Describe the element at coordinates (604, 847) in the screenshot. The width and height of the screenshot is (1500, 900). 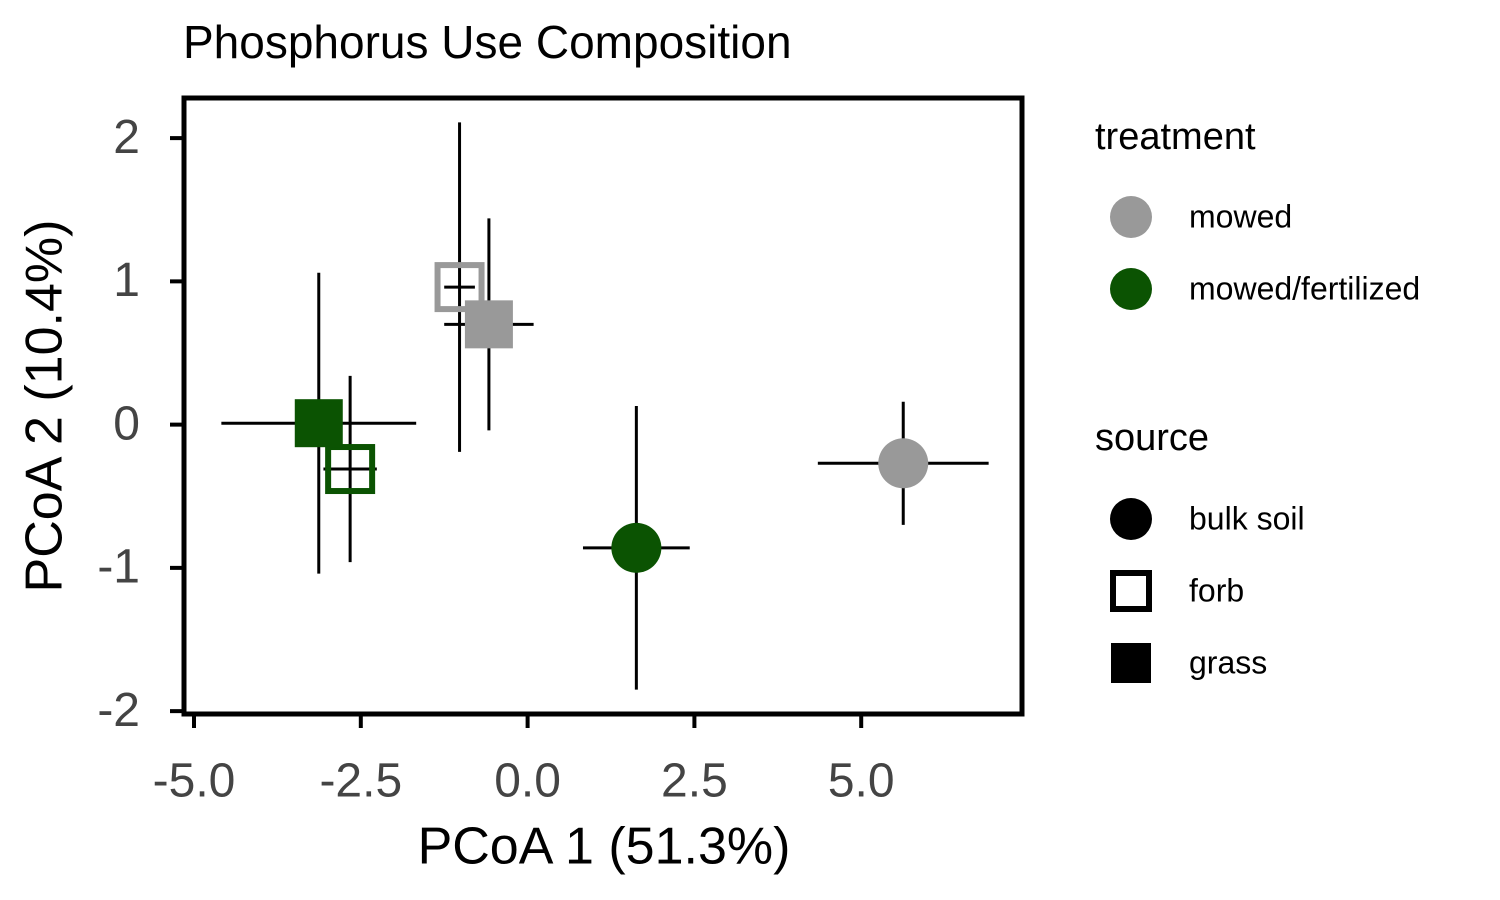
I see `x-axis-label: PCoA 1 (51.3%)` at that location.